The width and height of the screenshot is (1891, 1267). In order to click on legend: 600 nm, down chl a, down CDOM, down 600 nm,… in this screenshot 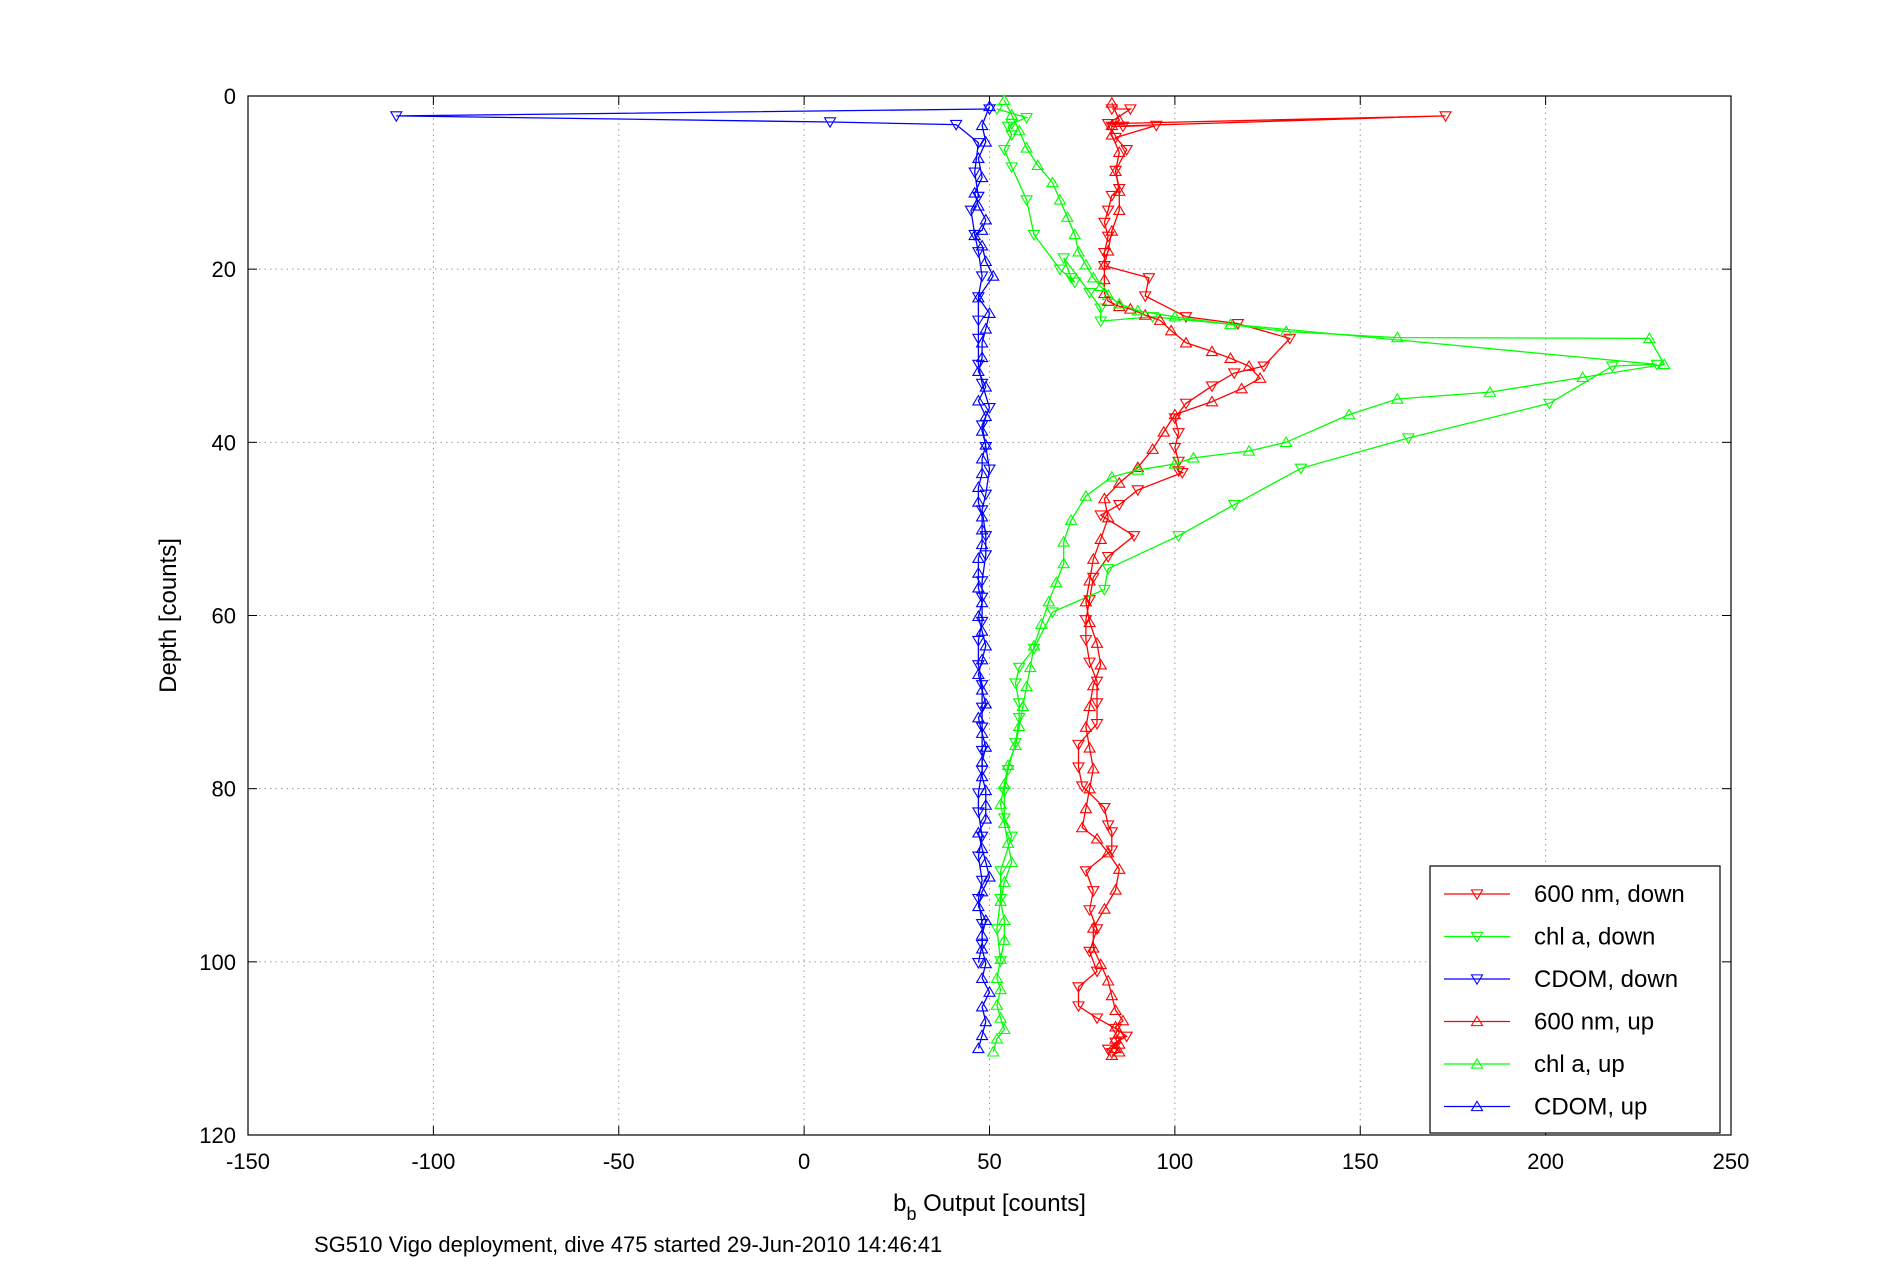, I will do `click(1575, 999)`.